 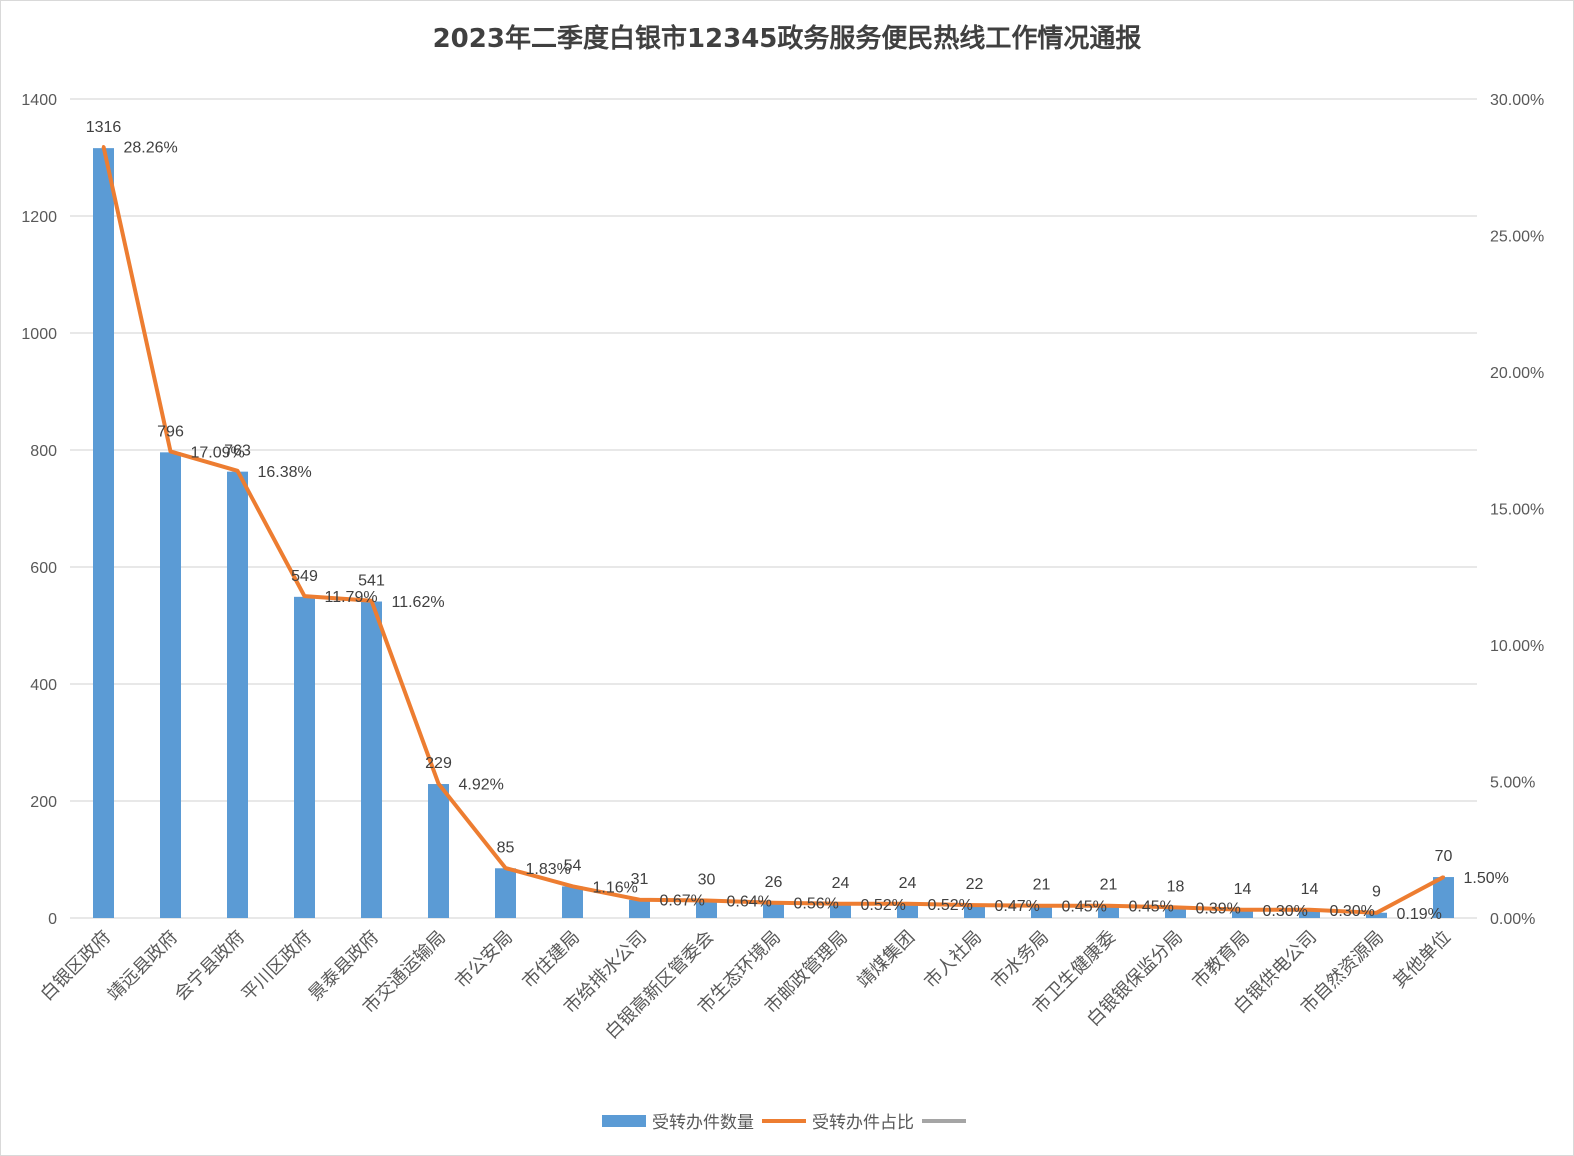 What do you see at coordinates (1512, 783) in the screenshot?
I see `y-right-tick-label: 5.00%` at bounding box center [1512, 783].